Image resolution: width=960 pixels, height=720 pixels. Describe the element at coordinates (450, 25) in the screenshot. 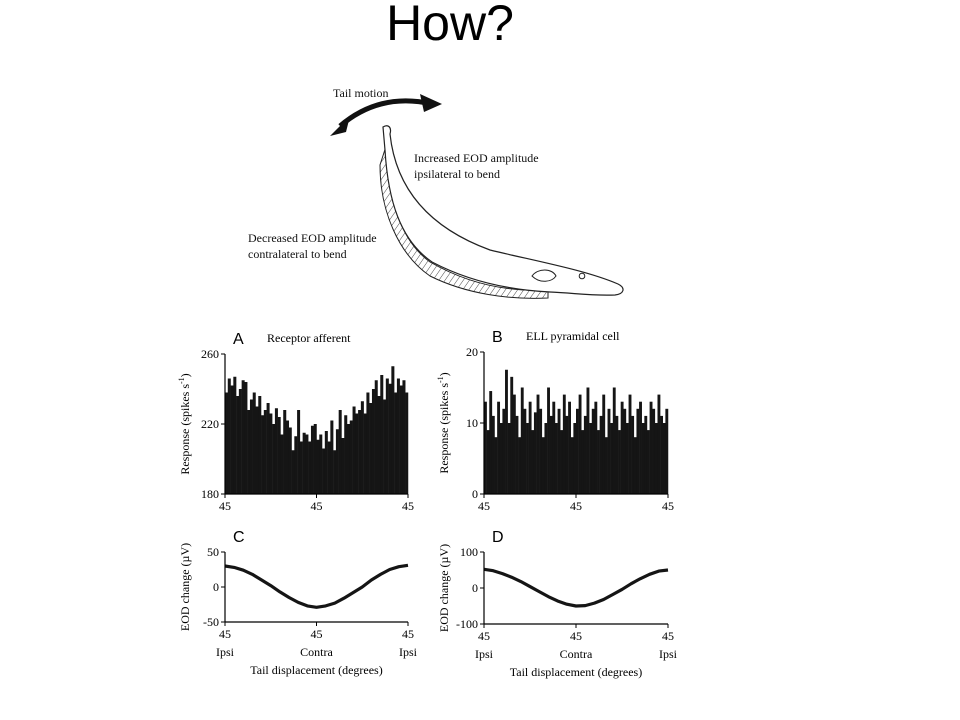

I see `slide-title: How?` at that location.